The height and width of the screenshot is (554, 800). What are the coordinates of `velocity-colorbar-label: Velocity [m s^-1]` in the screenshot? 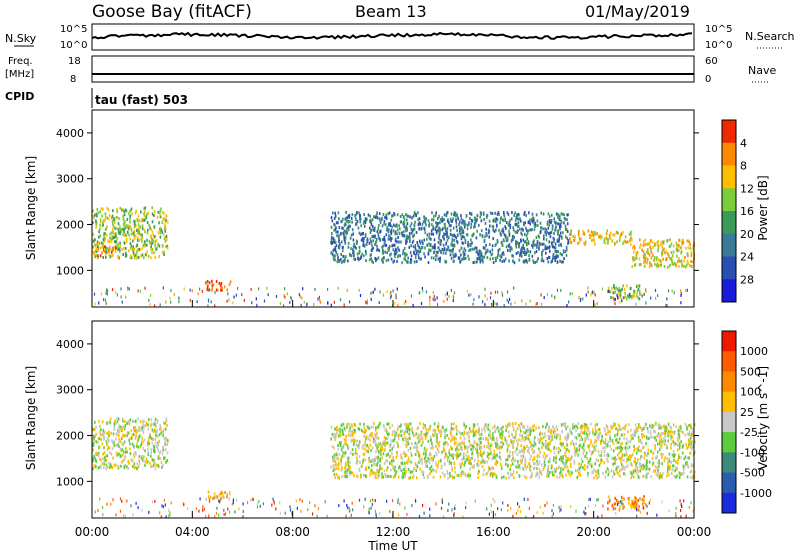 It's located at (763, 418).